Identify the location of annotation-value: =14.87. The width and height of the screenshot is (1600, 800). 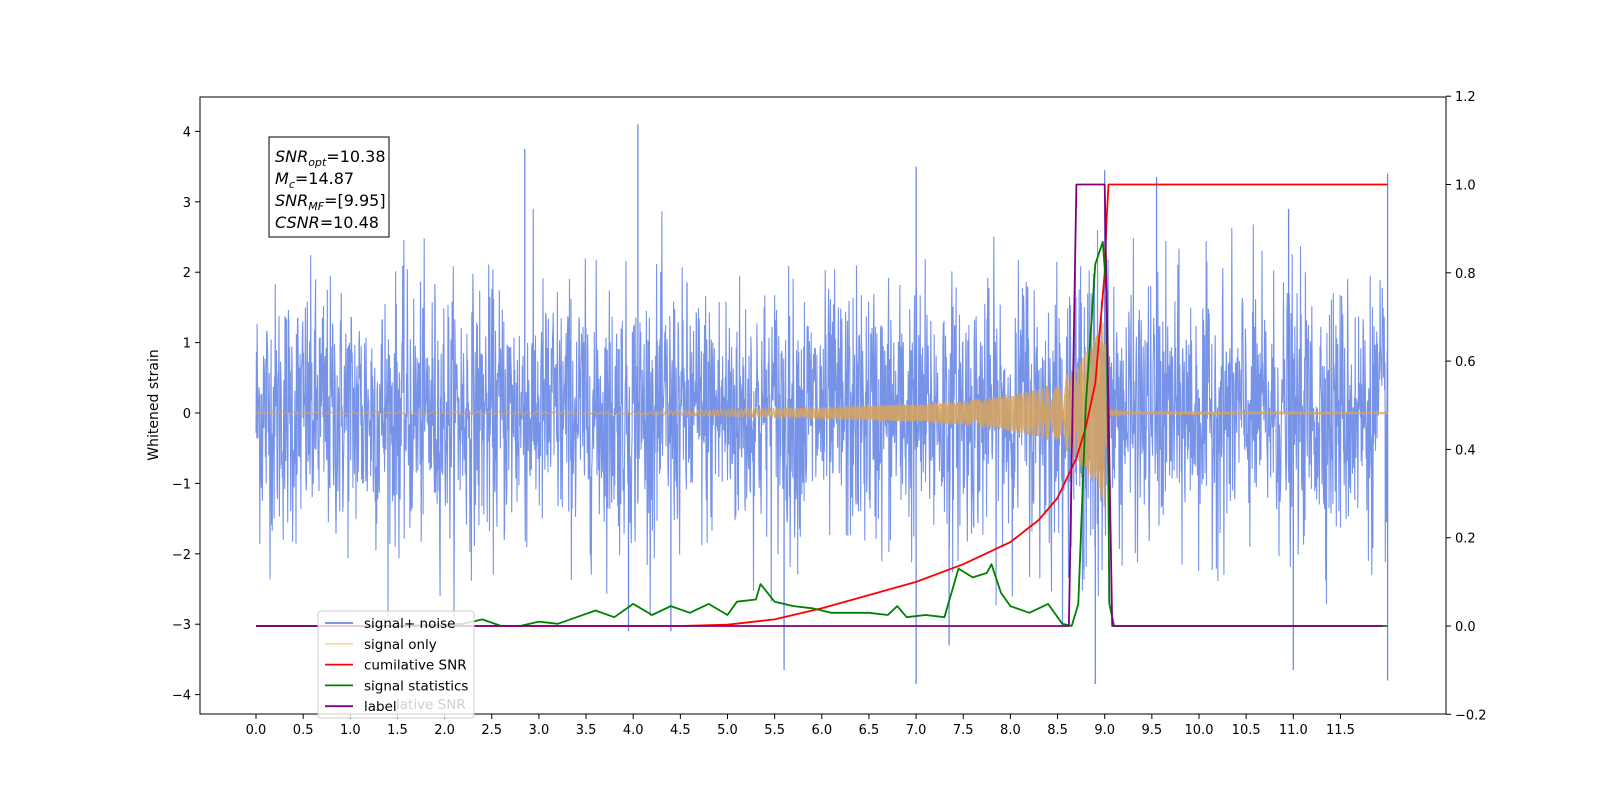
(324, 178).